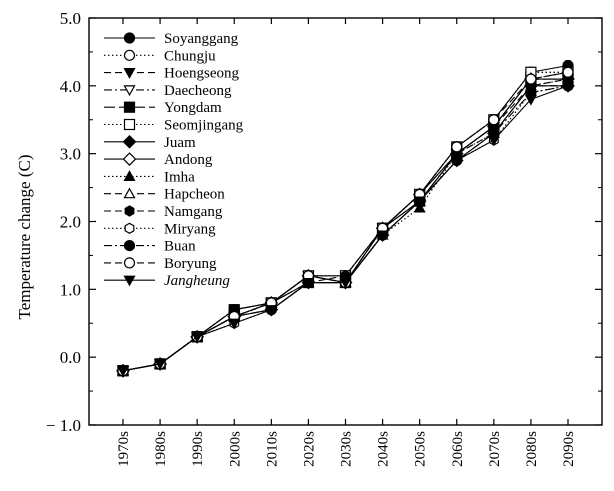  I want to click on legend-marker-yongdam, so click(129, 107).